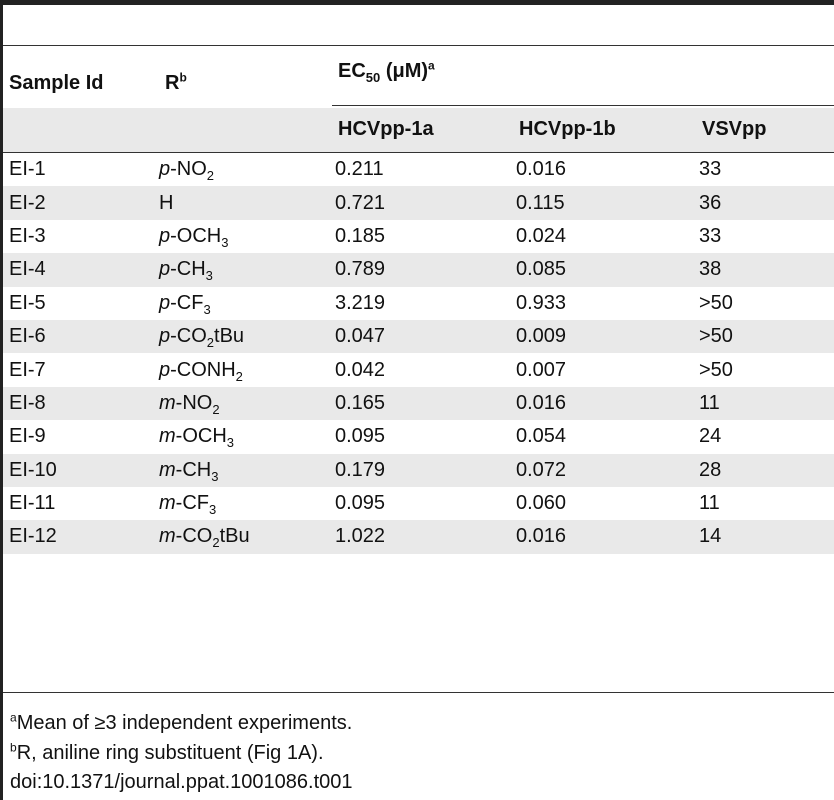 This screenshot has height=800, width=834. What do you see at coordinates (360, 235) in the screenshot?
I see `cell-hcvpp-1a: 0.185` at bounding box center [360, 235].